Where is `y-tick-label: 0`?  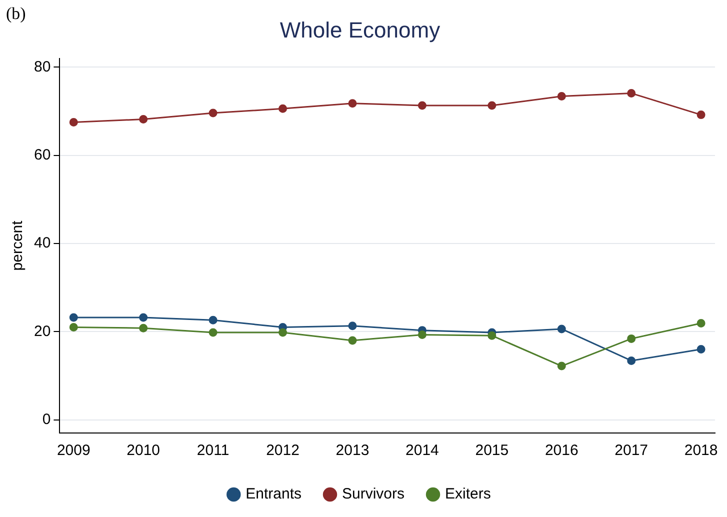 y-tick-label: 0 is located at coordinates (46, 419).